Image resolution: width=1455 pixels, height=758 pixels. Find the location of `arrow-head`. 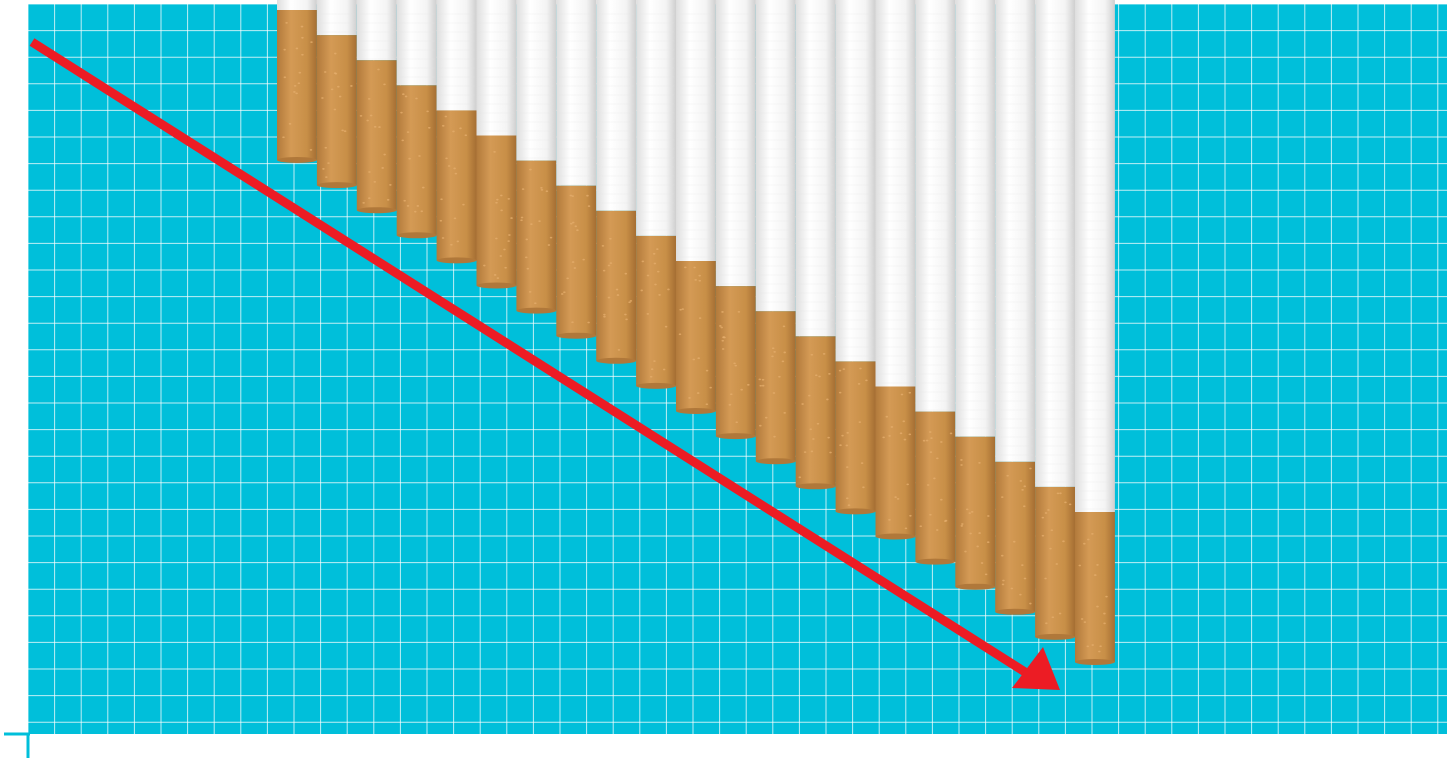

arrow-head is located at coordinates (1036, 668).